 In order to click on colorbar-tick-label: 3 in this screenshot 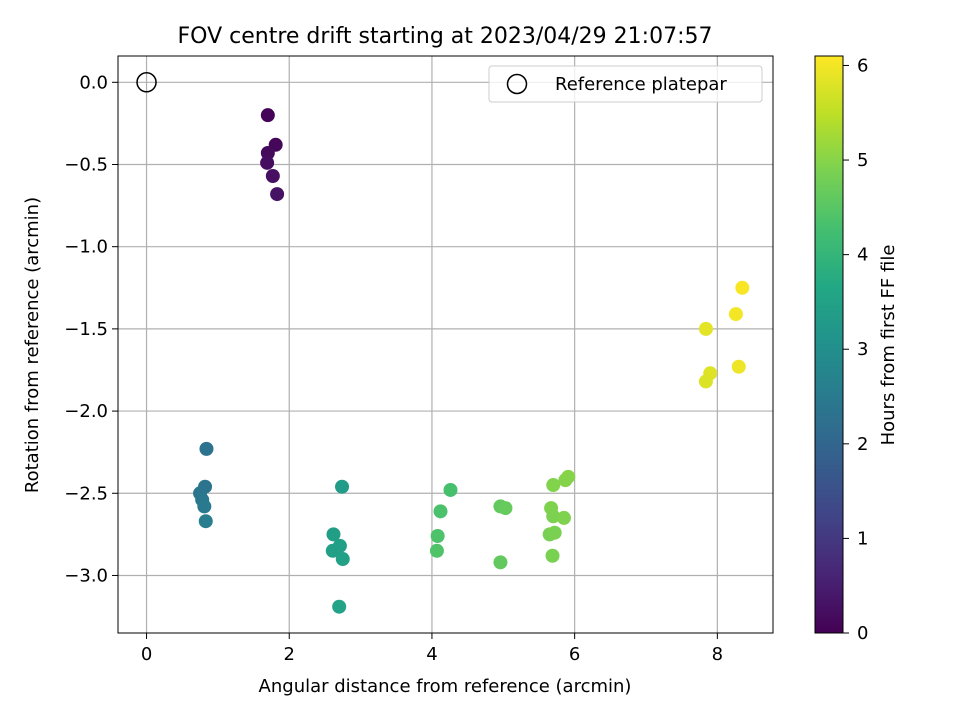, I will do `click(862, 349)`.